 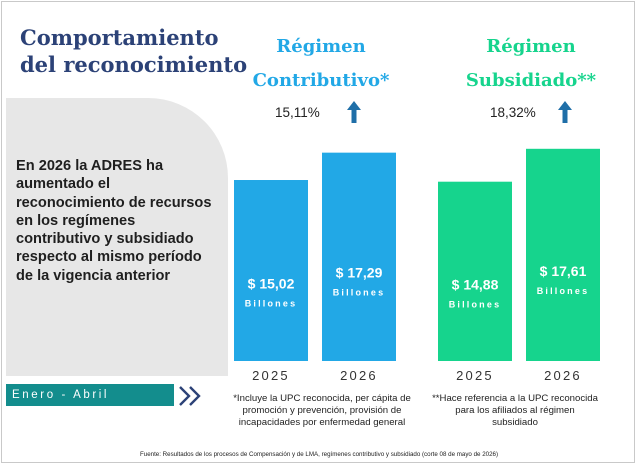 I want to click on contributivo-bar-2025, so click(x=271, y=270).